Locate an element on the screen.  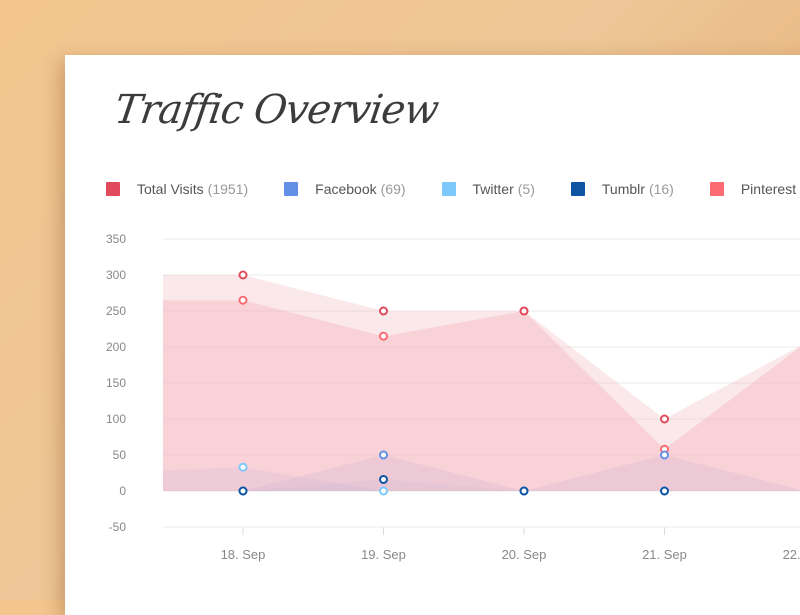
y-tick-label: 250 is located at coordinates (116, 311).